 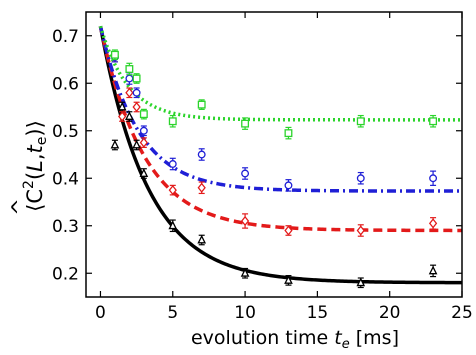 I want to click on x-tick-label: 10, so click(x=245, y=313).